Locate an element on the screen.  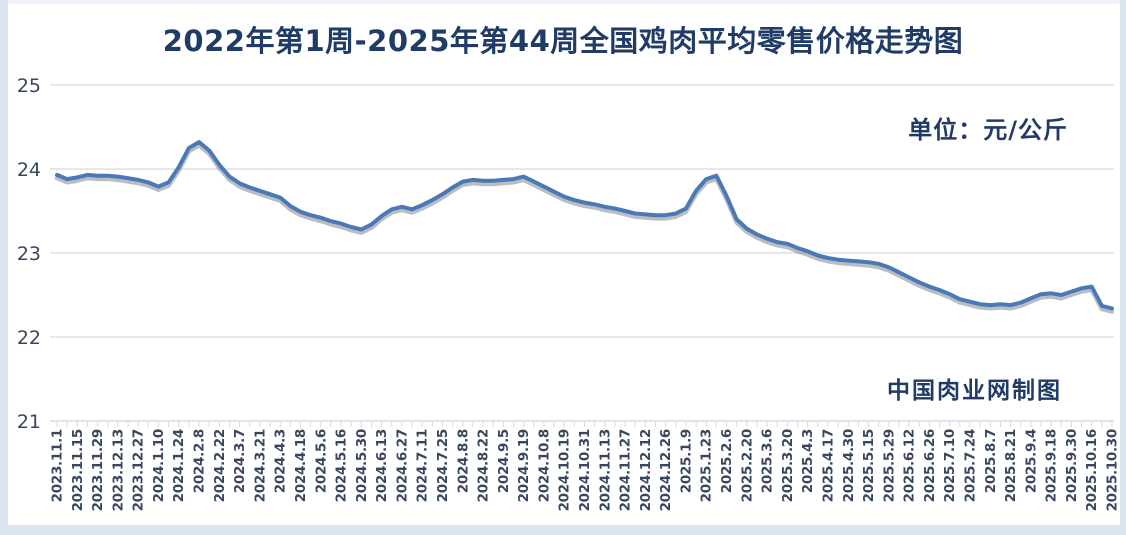
svg-text: 2024.8.8 is located at coordinates (463, 461).